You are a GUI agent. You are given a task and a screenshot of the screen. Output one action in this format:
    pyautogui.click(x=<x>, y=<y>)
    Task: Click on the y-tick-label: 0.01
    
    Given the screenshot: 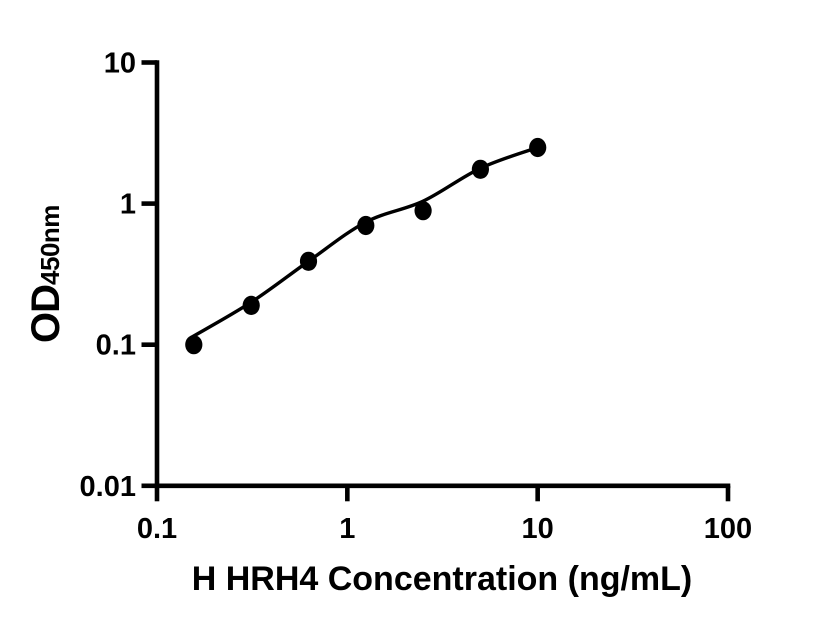 What is the action you would take?
    pyautogui.click(x=108, y=487)
    